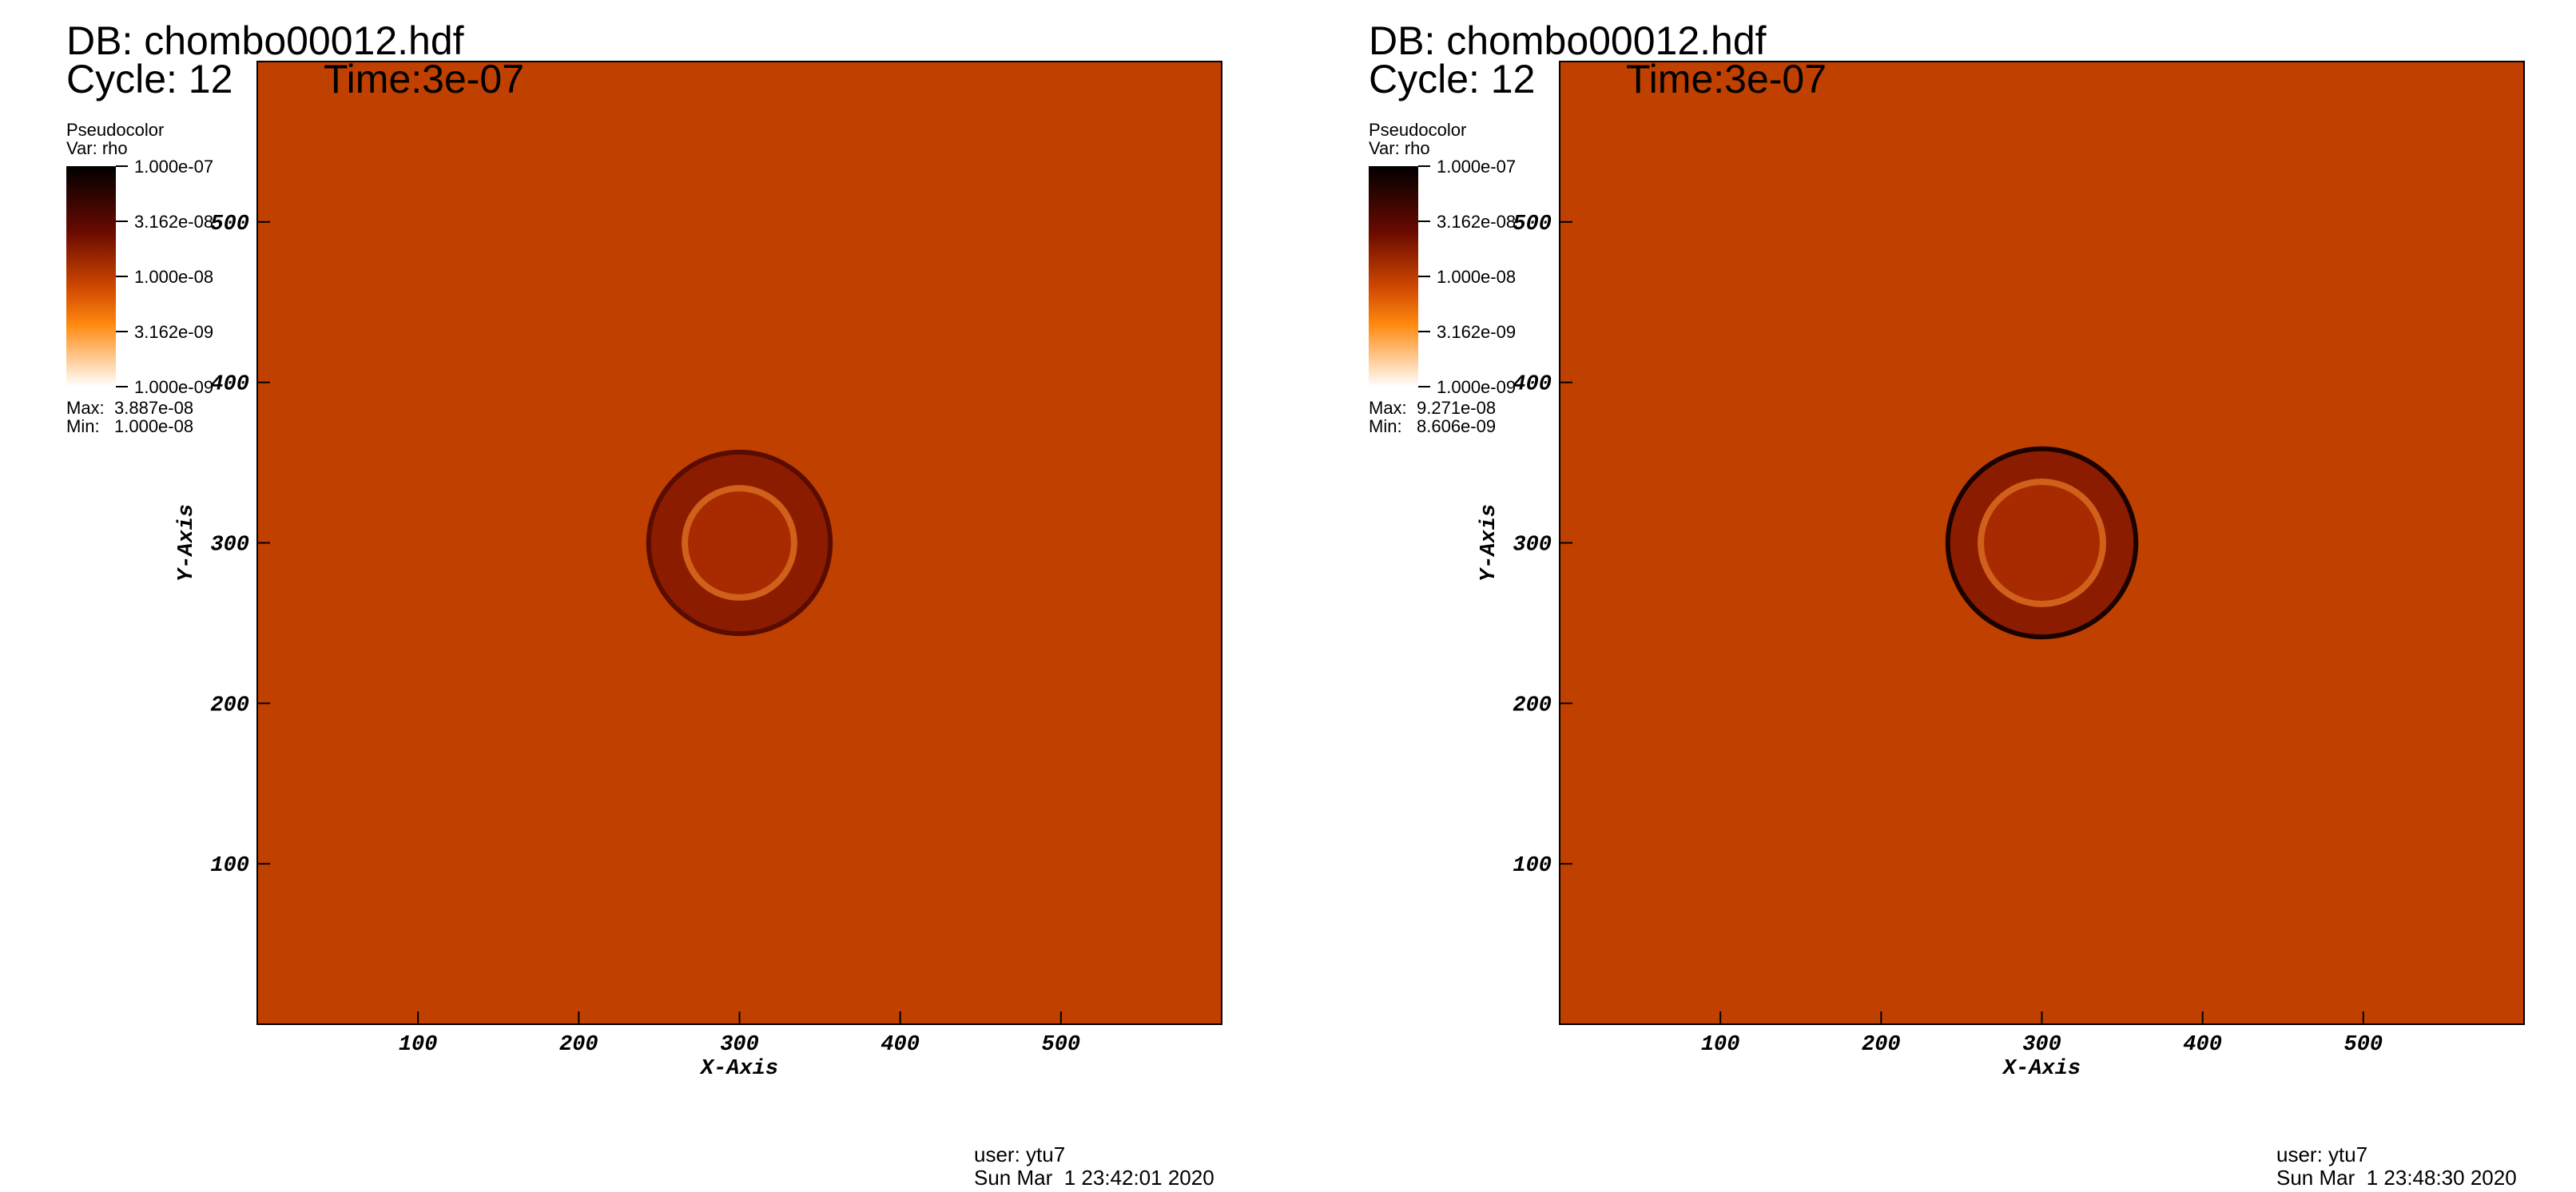  Describe the element at coordinates (2396, 1178) in the screenshot. I see `date: Sun Mar 1 23:48:30 2020` at that location.